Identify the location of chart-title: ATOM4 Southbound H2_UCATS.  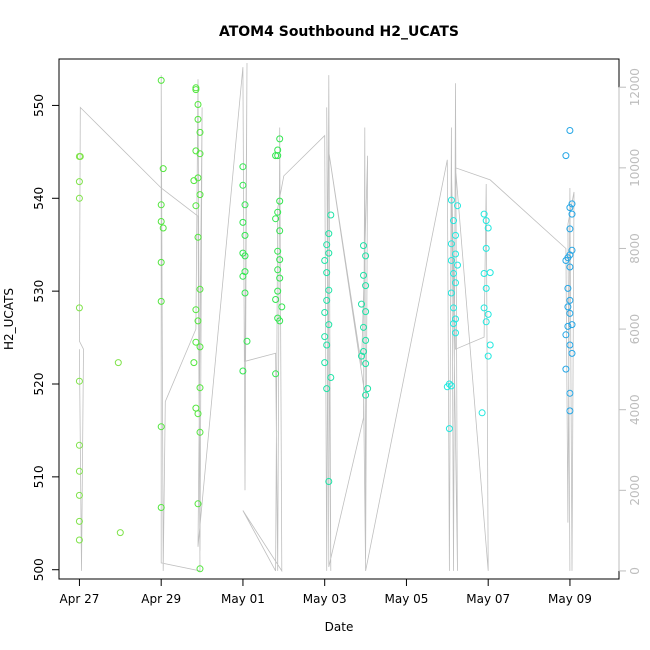
(339, 32).